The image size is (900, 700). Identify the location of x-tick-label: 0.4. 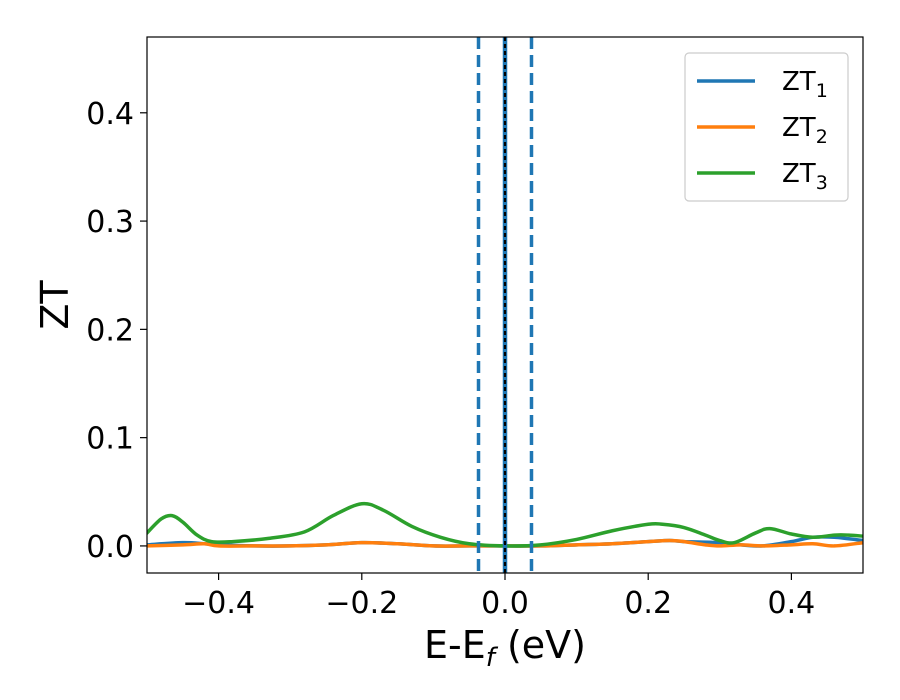
(792, 603).